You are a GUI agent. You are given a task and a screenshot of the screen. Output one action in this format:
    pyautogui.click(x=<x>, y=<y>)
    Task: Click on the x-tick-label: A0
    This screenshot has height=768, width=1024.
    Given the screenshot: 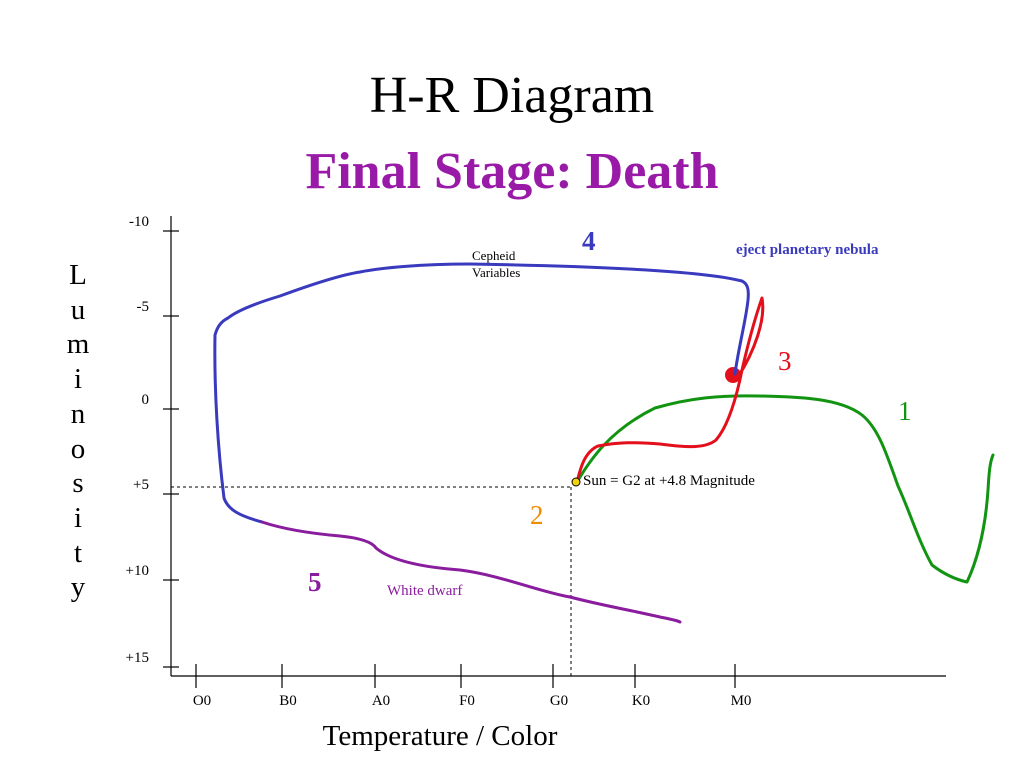 What is the action you would take?
    pyautogui.click(x=381, y=701)
    